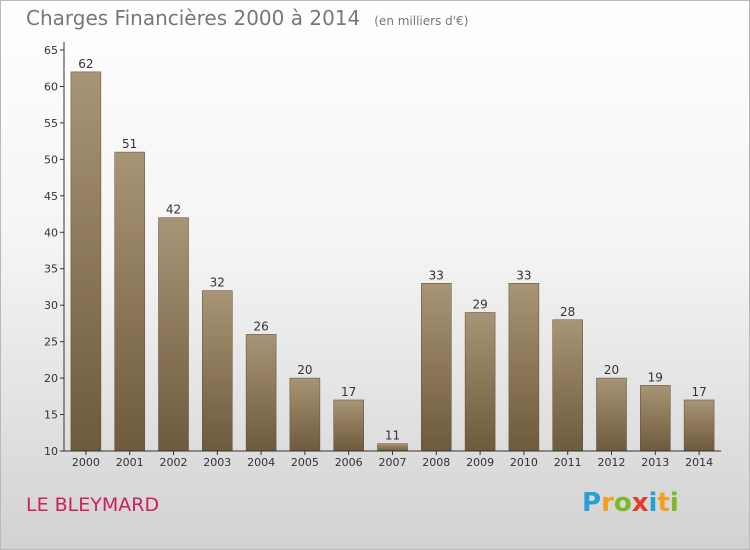 Image resolution: width=750 pixels, height=550 pixels. What do you see at coordinates (568, 462) in the screenshot?
I see `x-tick-label-2011: 2011` at bounding box center [568, 462].